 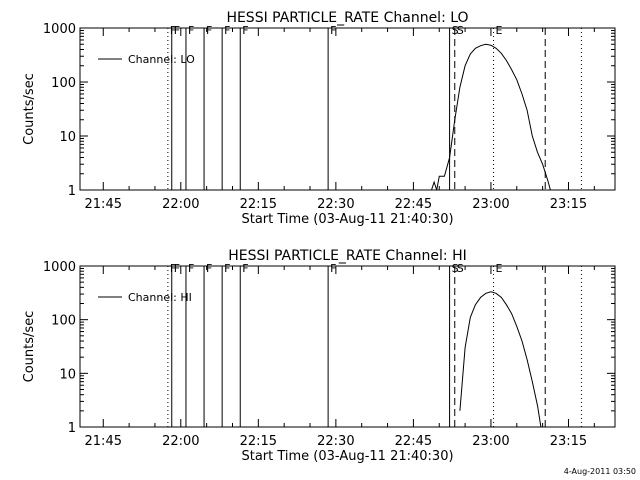 What do you see at coordinates (161, 59) in the screenshot?
I see `legend-label: Channel: LO` at bounding box center [161, 59].